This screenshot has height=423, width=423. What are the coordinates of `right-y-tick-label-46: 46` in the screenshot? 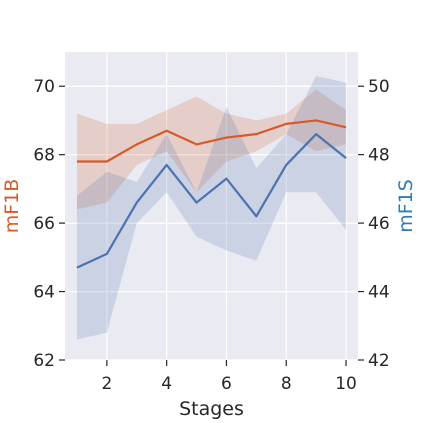 It's located at (379, 224).